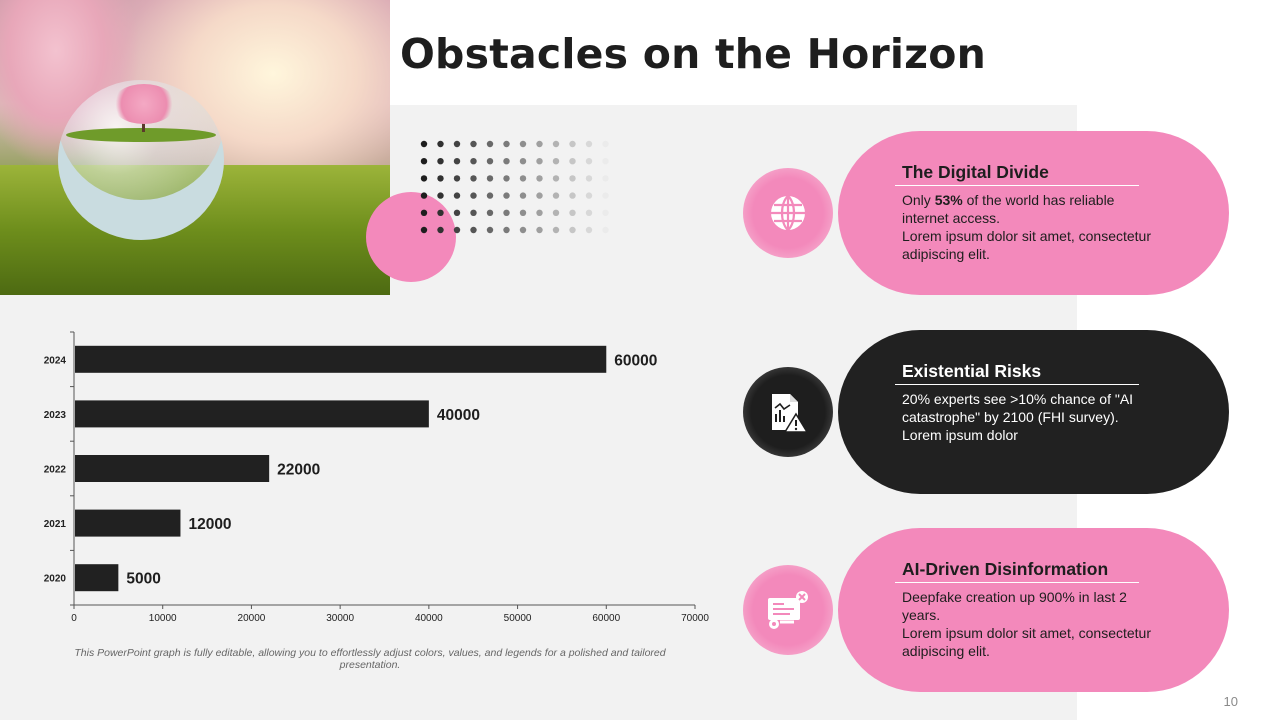  Describe the element at coordinates (606, 618) in the screenshot. I see `x-tick-label: 60000` at that location.